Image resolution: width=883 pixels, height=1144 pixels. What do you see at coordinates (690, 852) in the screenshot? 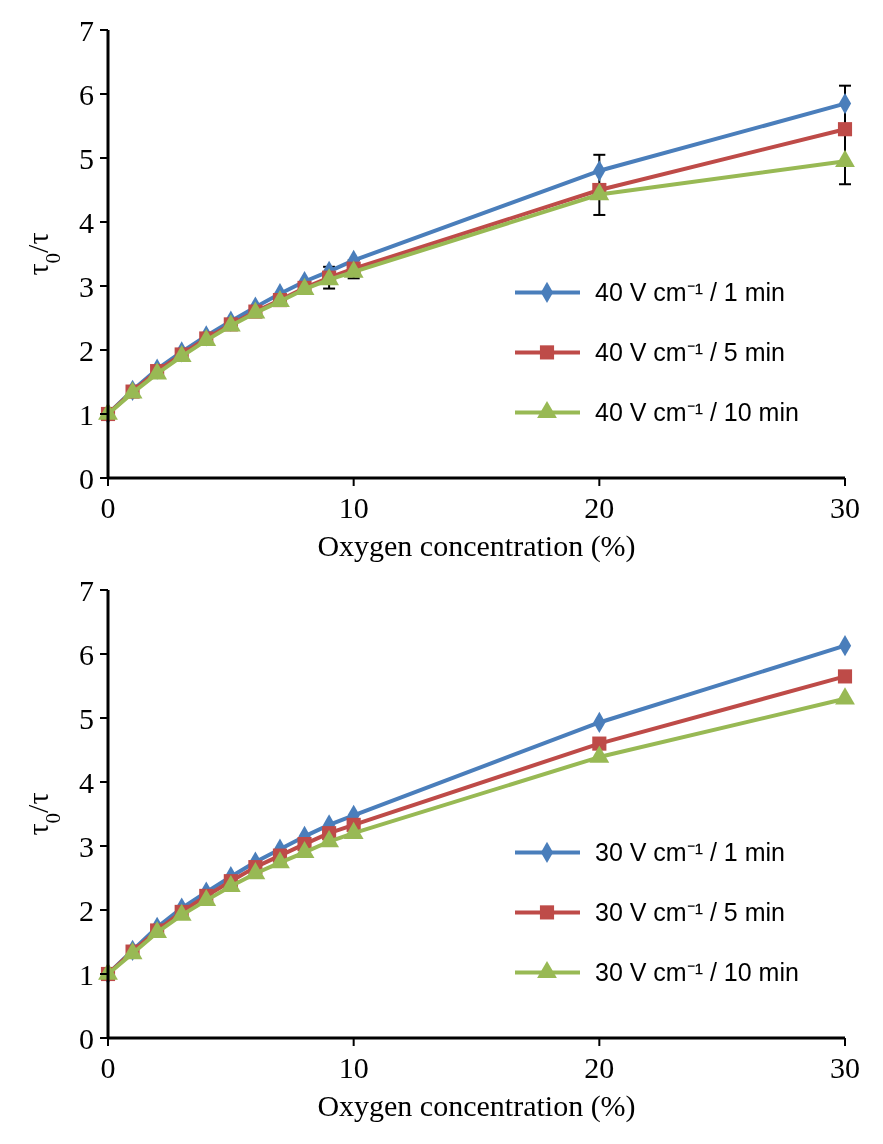
I see `legend-label: 30 V cm⁻¹ / 1 min` at bounding box center [690, 852].